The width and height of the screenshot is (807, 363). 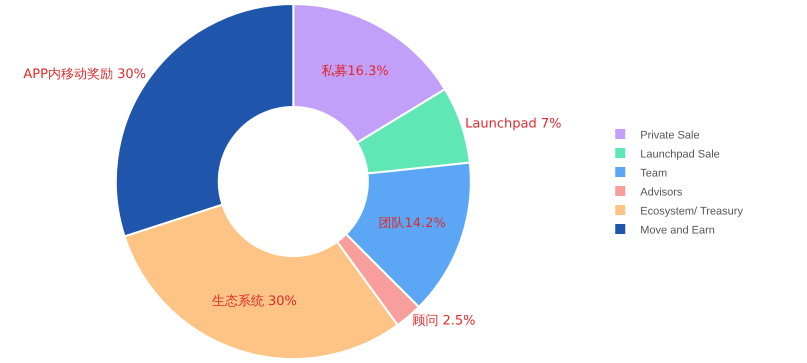 I want to click on legend-label: Team, so click(x=654, y=173).